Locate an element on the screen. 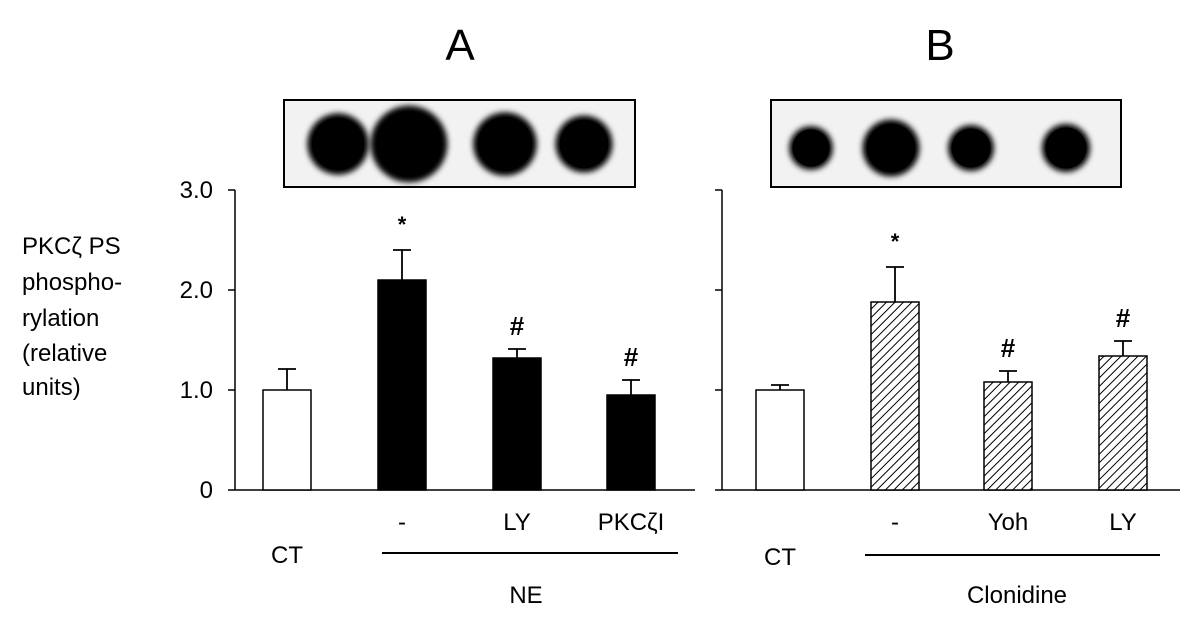 The height and width of the screenshot is (619, 1200). x-tick-label: PKCζI is located at coordinates (631, 522).